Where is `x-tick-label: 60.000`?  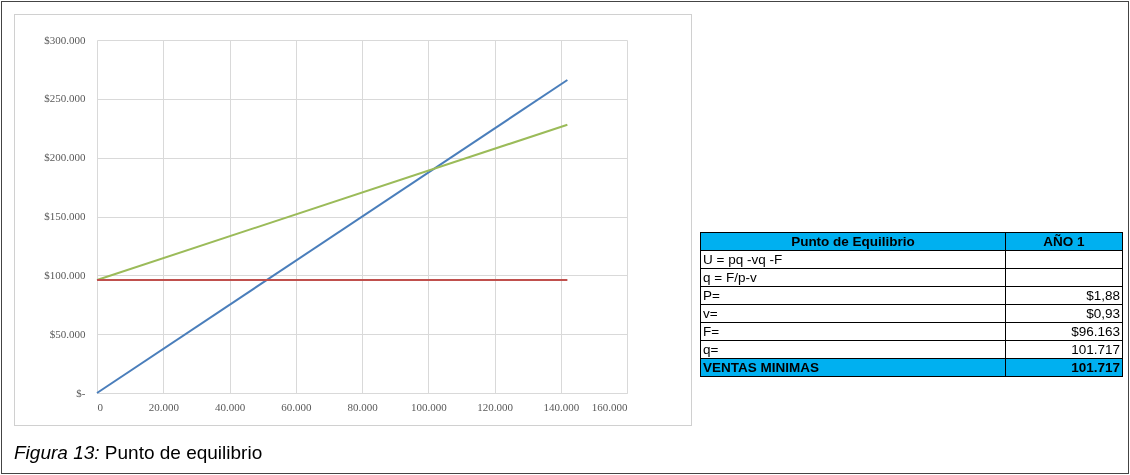 x-tick-label: 60.000 is located at coordinates (296, 406).